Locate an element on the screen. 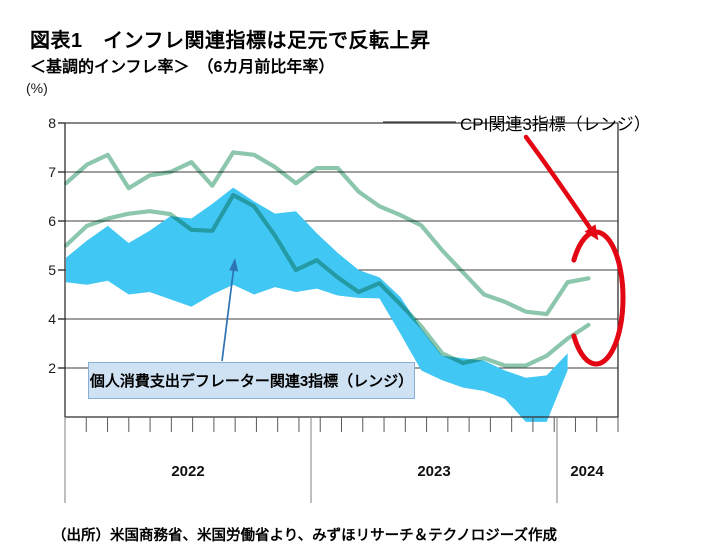  red-ellipse-highlight-icon is located at coordinates (598, 298).